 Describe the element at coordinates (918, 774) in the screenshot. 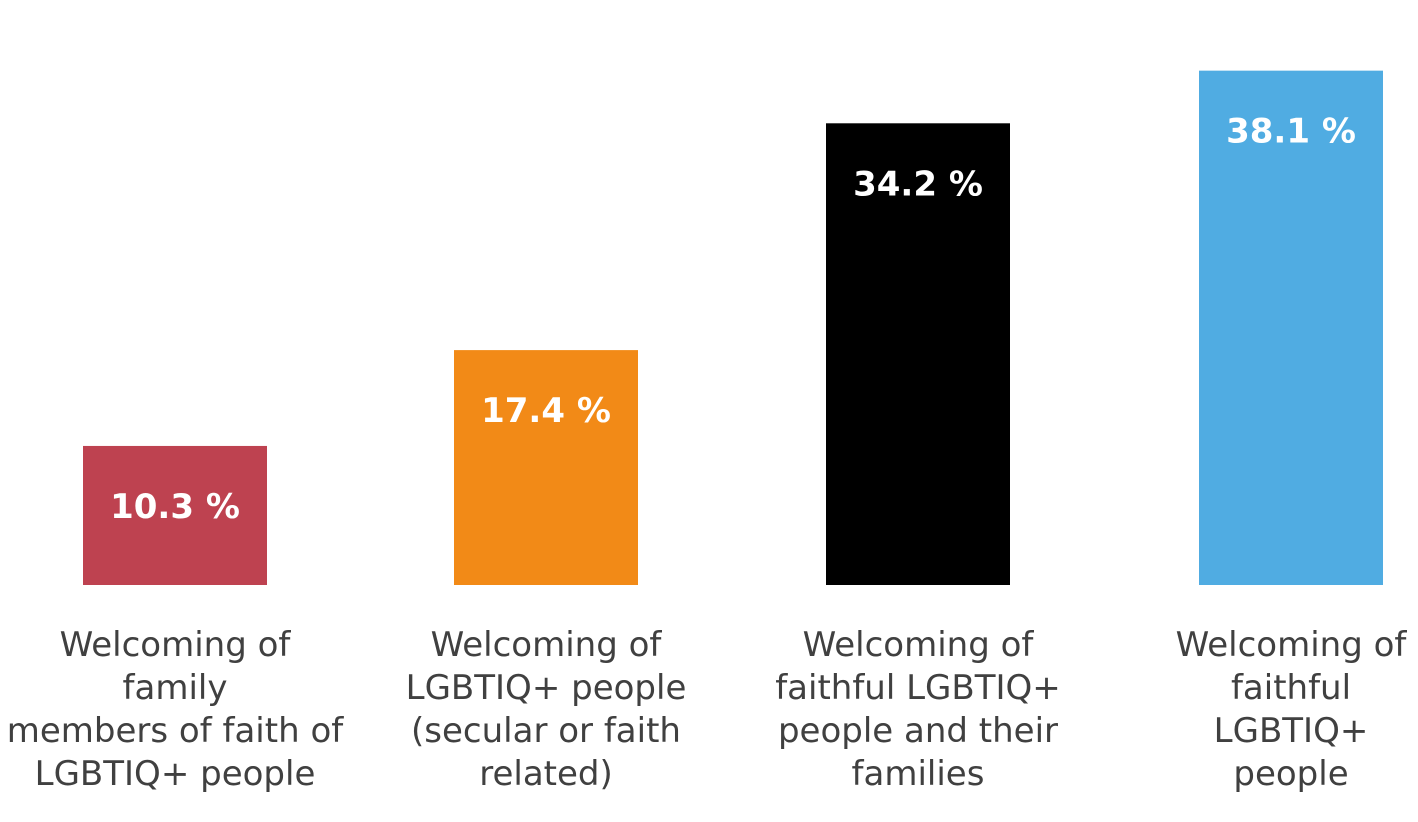

I see `category-label-line: families` at that location.